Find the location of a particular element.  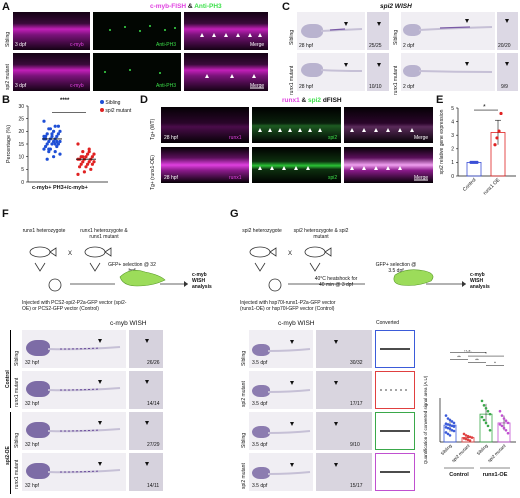

e-ytick-label: 4 is located at coordinates (452, 122).